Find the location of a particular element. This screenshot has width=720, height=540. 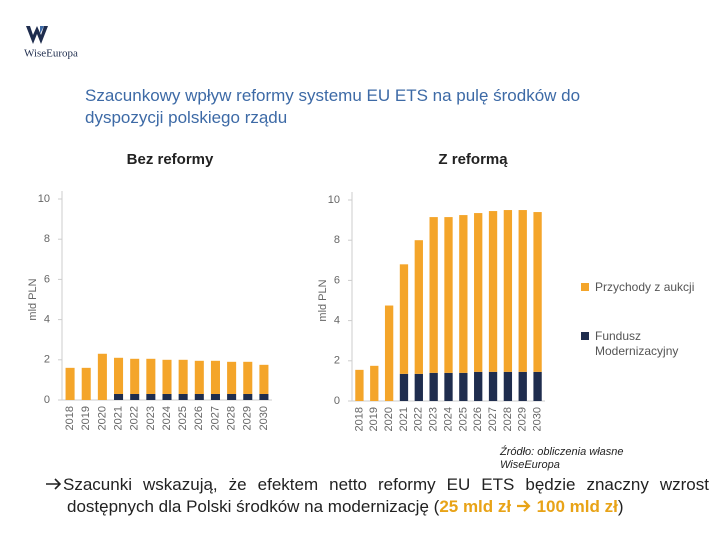

value-from: 25 mld zł is located at coordinates (475, 506).